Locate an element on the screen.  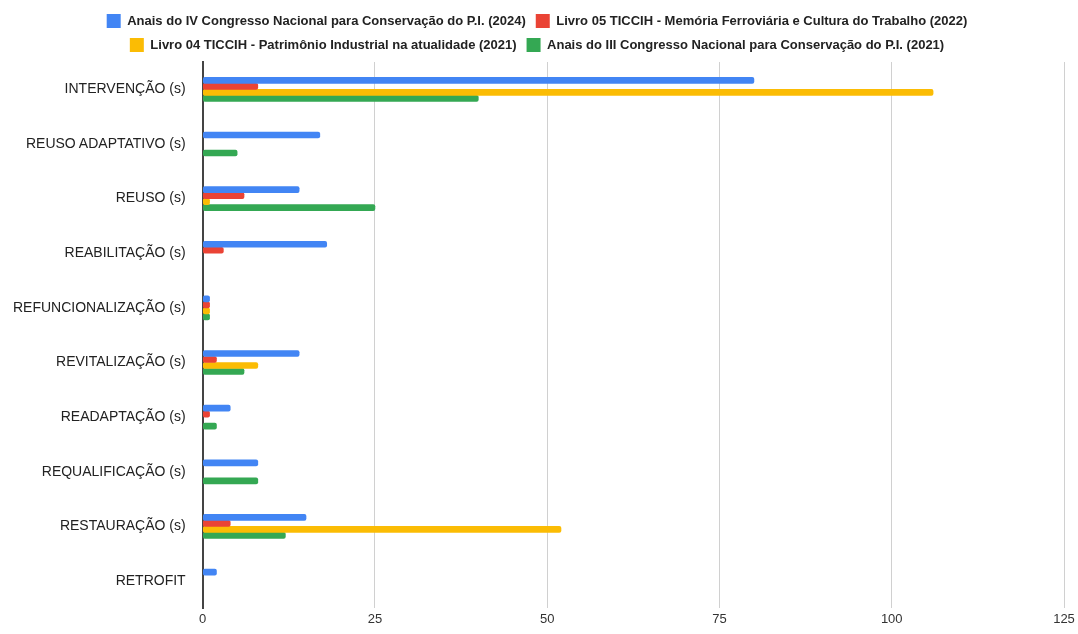
y-tick-label: REABILITAÇÃO (s) is located at coordinates (125, 252).